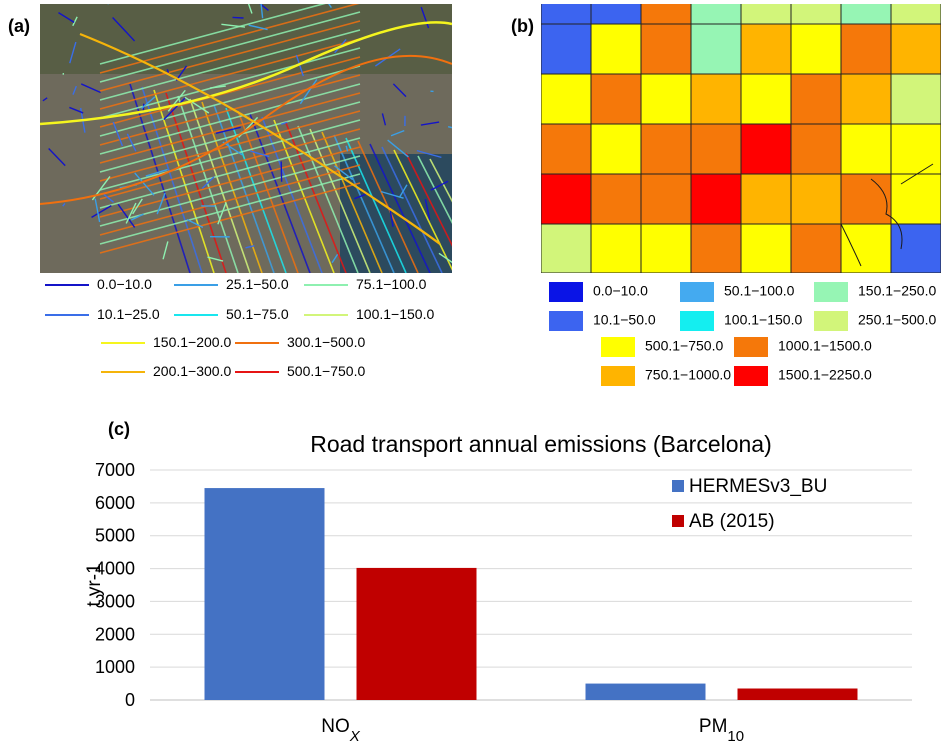  I want to click on legend-a-label: 0.0−10.0, so click(124, 284).